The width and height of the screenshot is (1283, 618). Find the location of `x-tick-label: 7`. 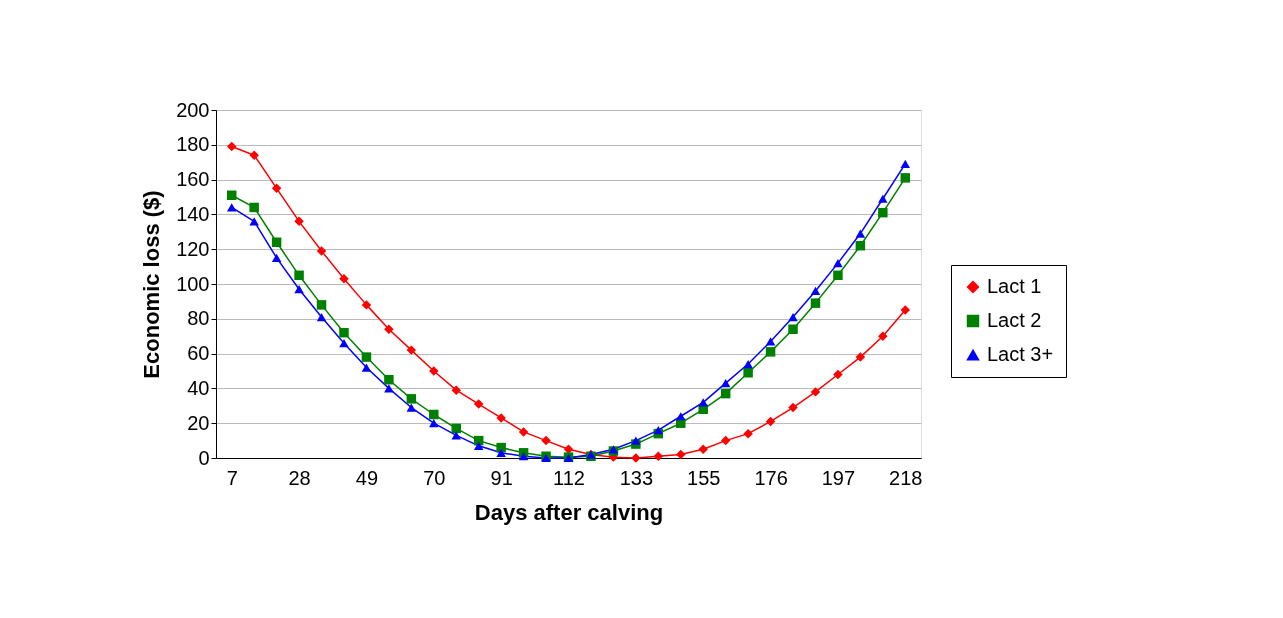

x-tick-label: 7 is located at coordinates (232, 477).